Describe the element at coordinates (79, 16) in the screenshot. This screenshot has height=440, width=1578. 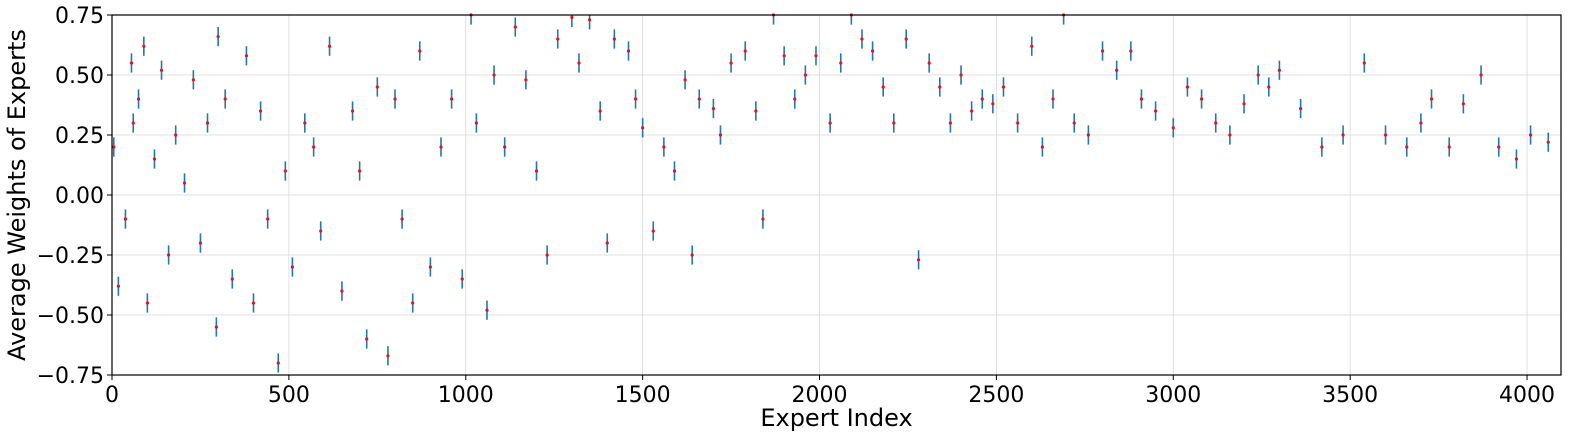
I see `y-tick-label: 0.75` at that location.